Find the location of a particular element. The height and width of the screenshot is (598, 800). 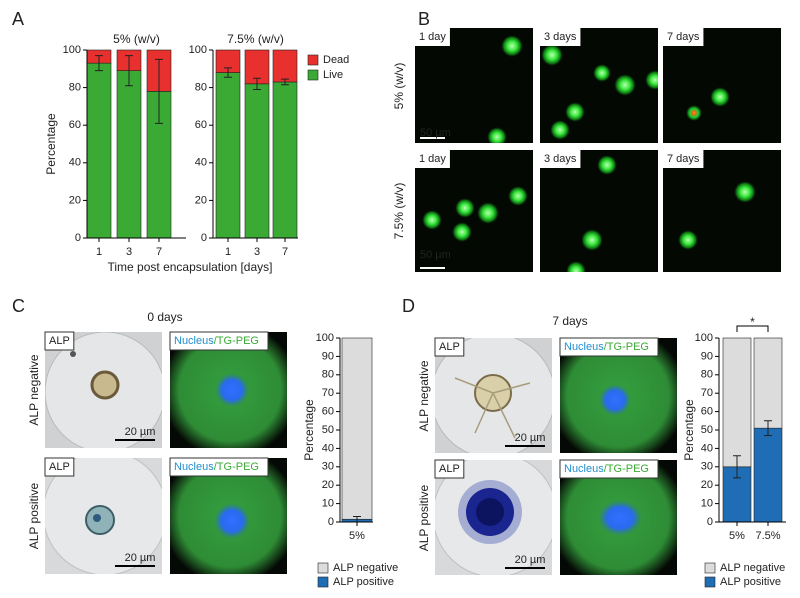

panel-label: D is located at coordinates (408, 306).